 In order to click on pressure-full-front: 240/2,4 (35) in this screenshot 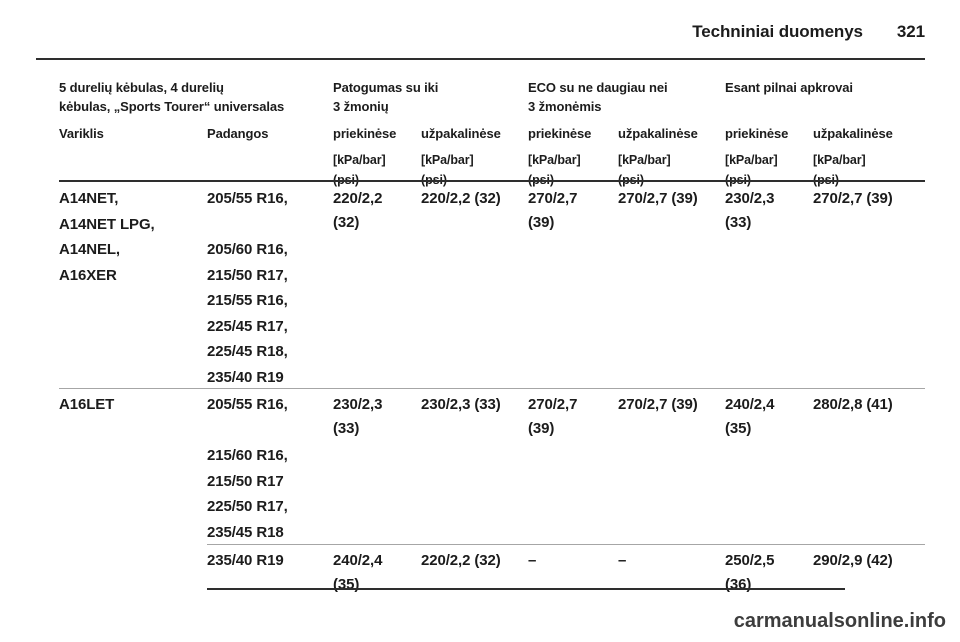, I will do `click(750, 416)`.